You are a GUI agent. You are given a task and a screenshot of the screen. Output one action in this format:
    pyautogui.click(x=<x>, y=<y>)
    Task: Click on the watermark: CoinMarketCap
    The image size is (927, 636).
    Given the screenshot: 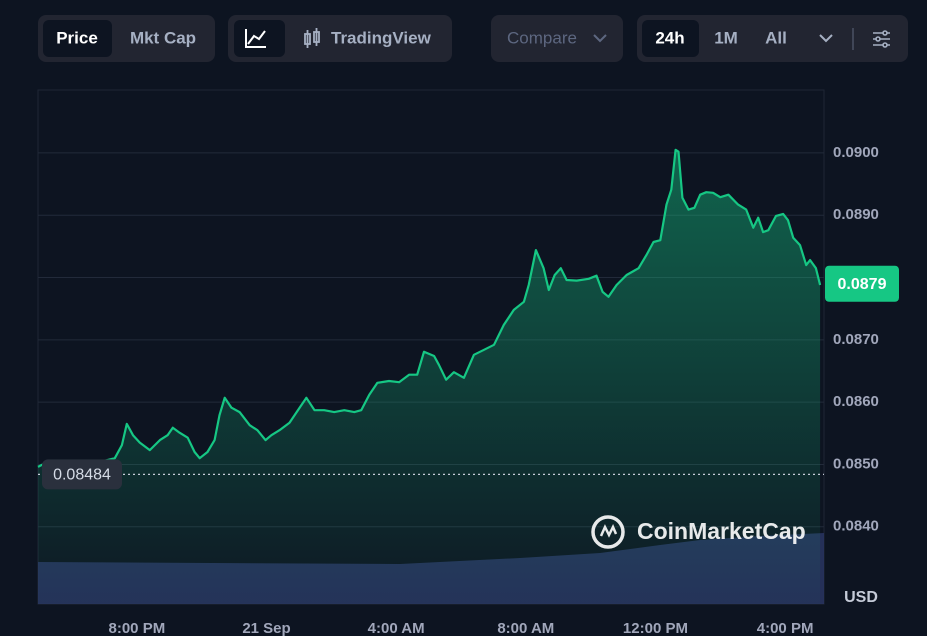 What is the action you would take?
    pyautogui.click(x=698, y=532)
    